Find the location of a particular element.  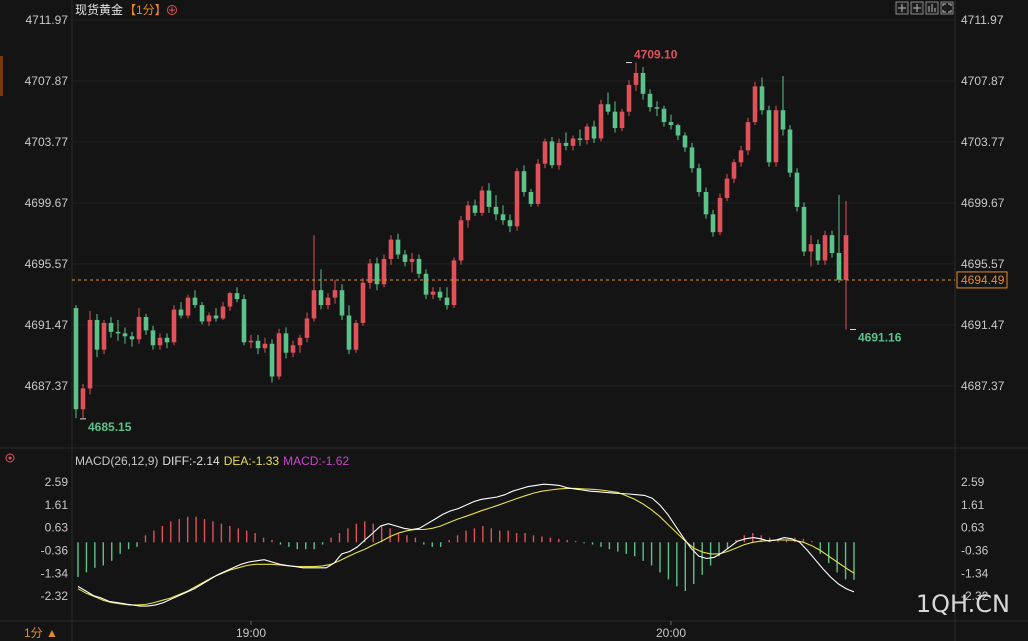

fullscreen-icon is located at coordinates (947, 8).